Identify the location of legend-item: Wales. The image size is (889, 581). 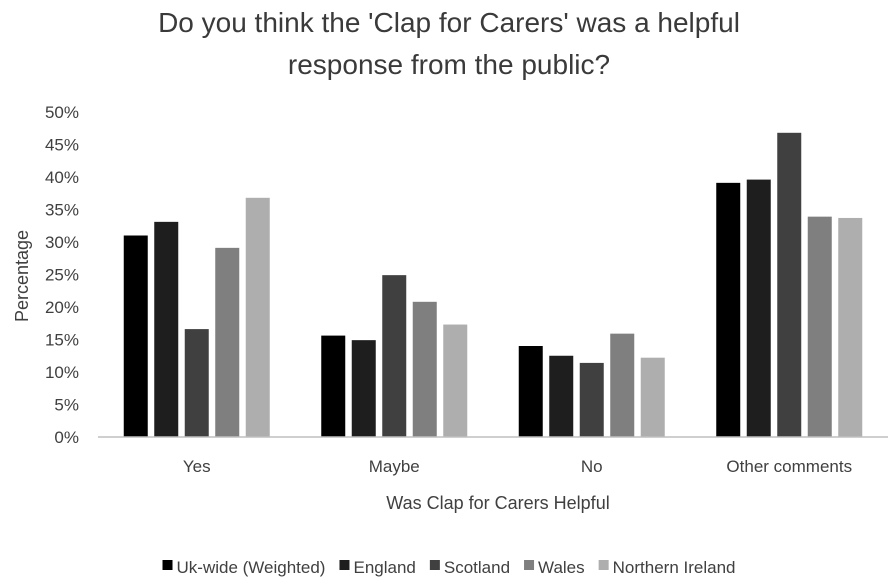
(554, 567).